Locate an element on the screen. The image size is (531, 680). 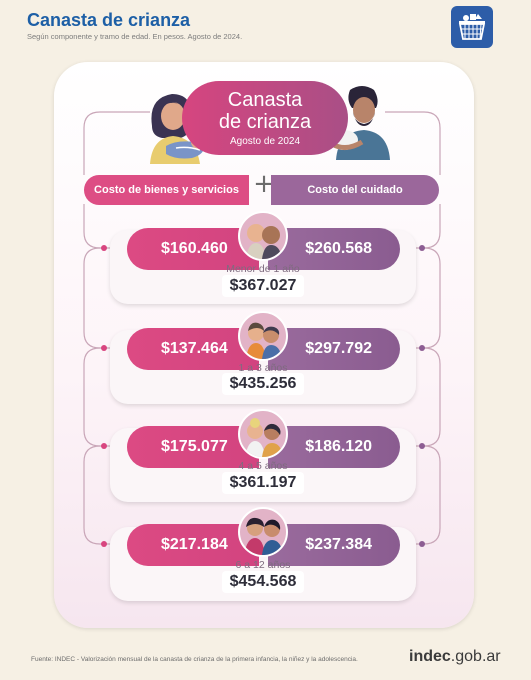
total-under-1: $367.027 is located at coordinates (263, 286).